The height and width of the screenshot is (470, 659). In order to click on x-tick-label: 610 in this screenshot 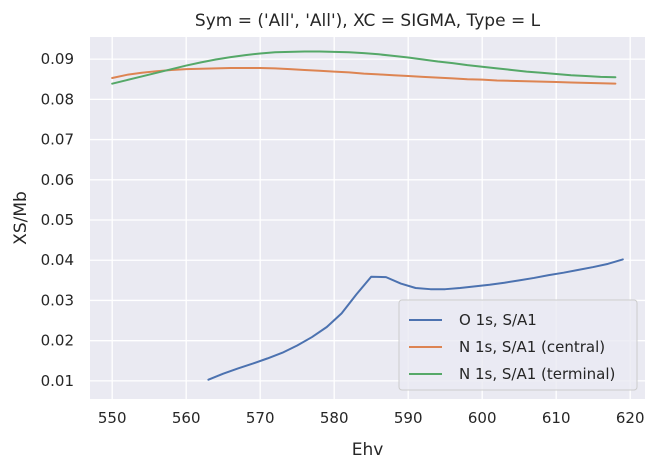, I will do `click(556, 418)`.